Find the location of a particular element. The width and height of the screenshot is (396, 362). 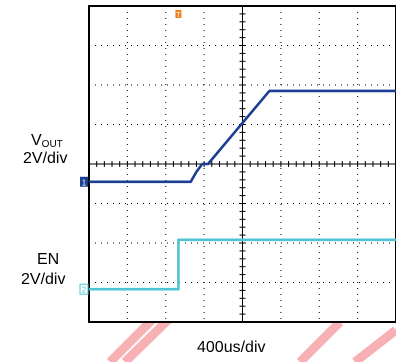

trigger-marker is located at coordinates (178, 14).